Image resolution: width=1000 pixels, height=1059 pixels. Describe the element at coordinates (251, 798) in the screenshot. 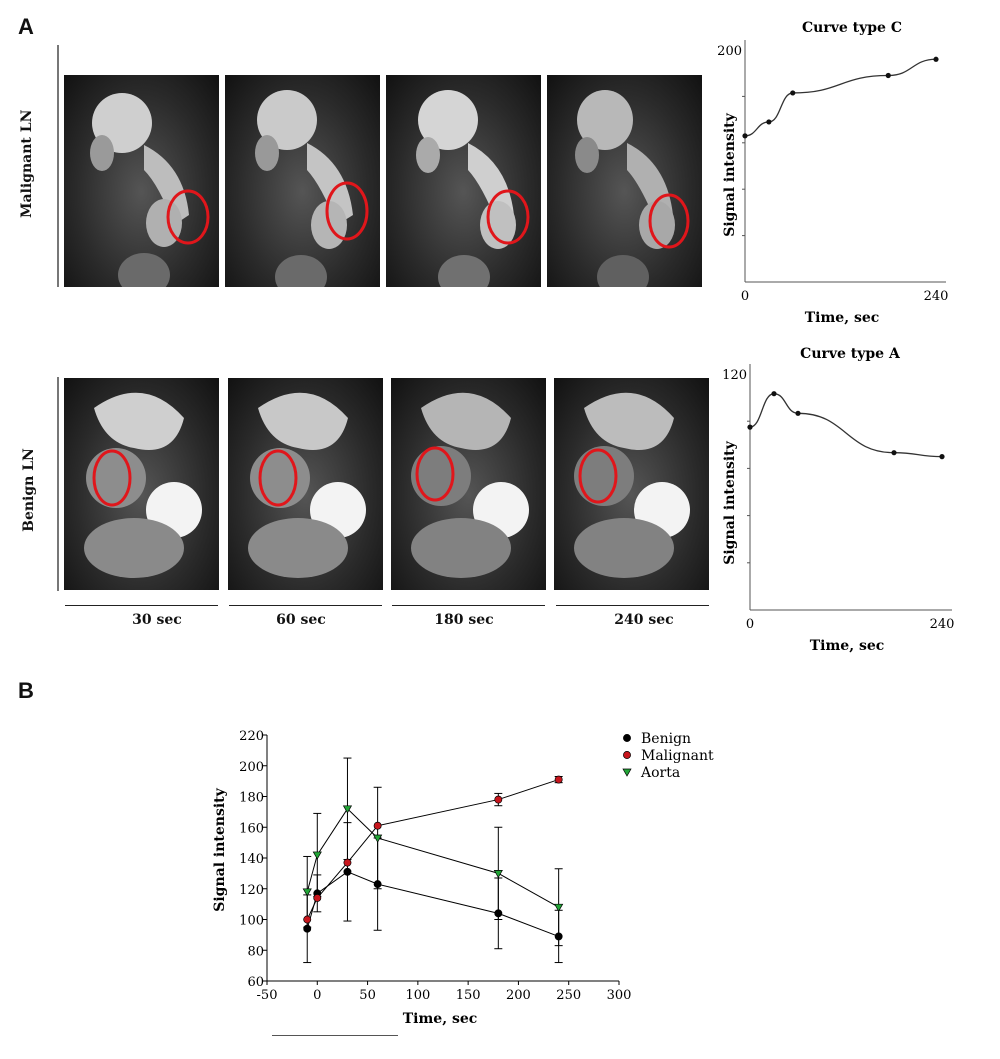

I see `y-tick-label: 180` at that location.